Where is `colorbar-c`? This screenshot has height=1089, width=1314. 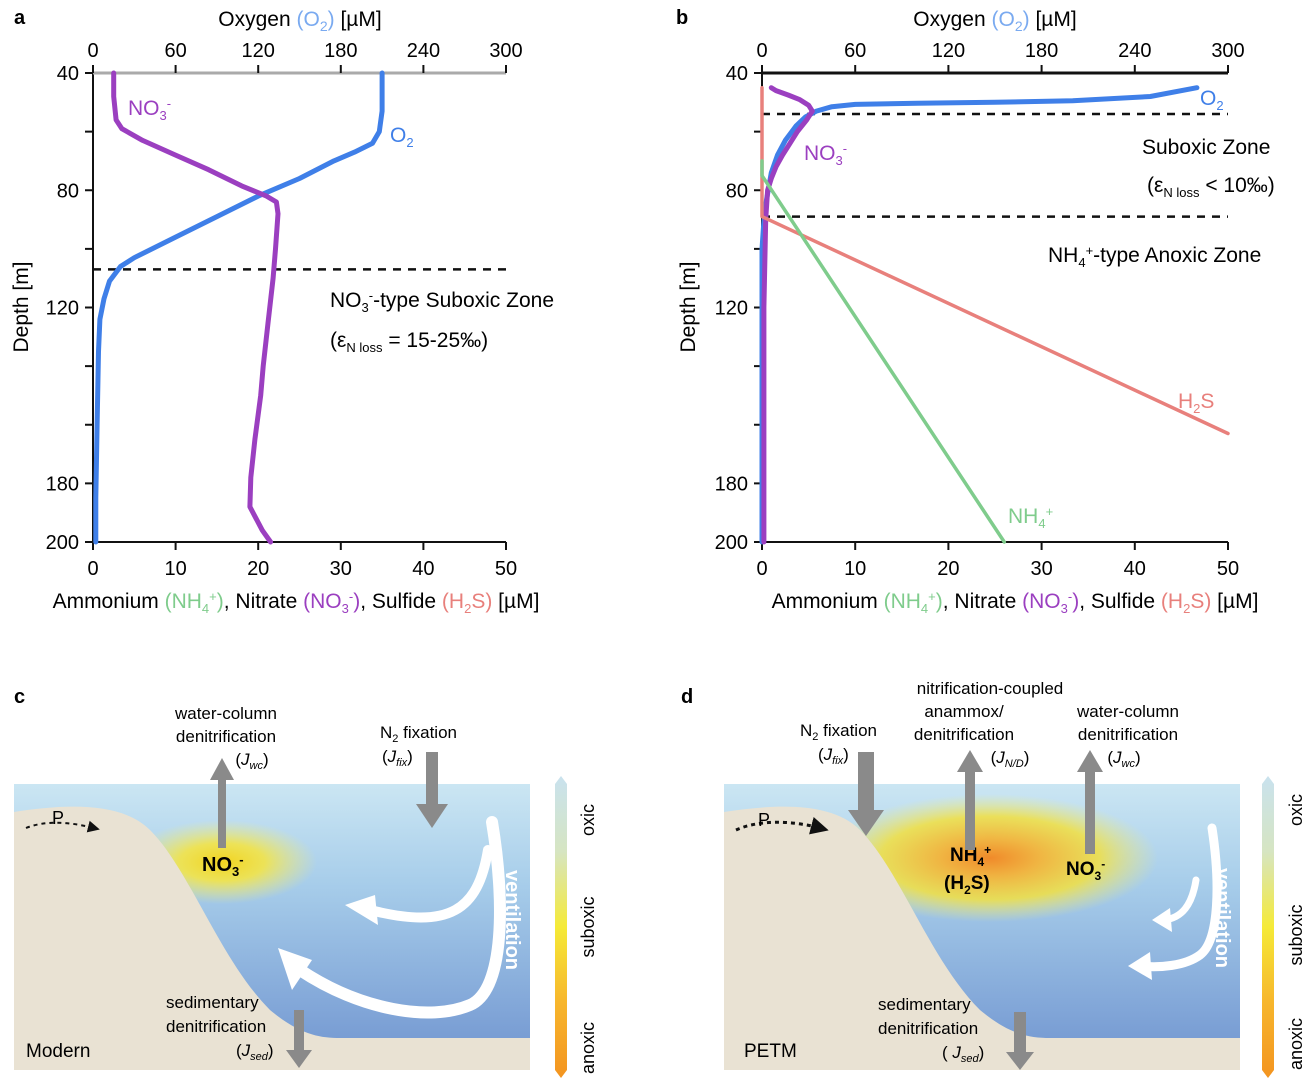 colorbar-c is located at coordinates (561, 927).